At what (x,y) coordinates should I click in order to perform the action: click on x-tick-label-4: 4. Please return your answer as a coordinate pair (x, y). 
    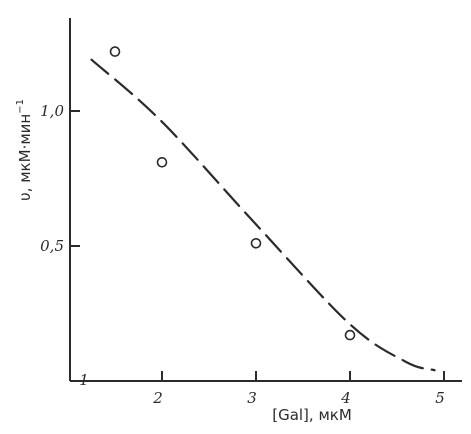
    Looking at the image, I should click on (345, 398).